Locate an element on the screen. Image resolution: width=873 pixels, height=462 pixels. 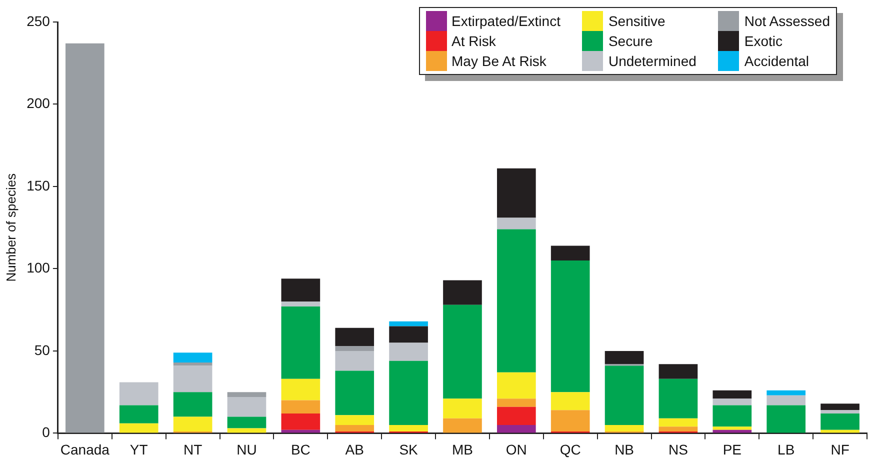
x-tick-label: AB is located at coordinates (354, 449).